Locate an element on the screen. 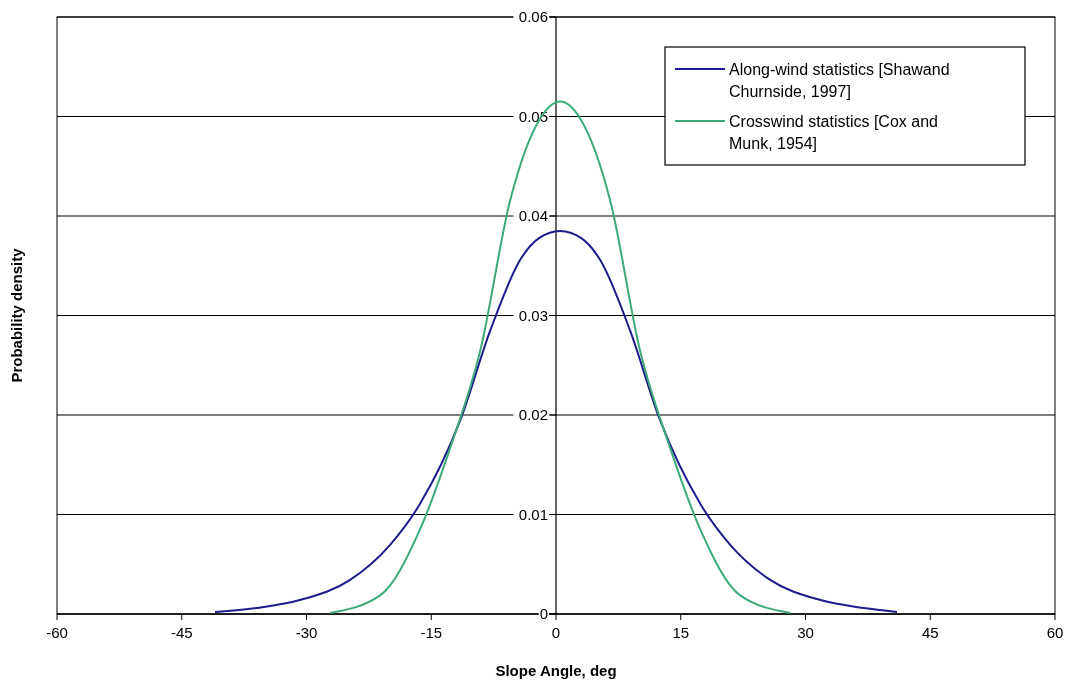 The width and height of the screenshot is (1070, 698). y-tick-label: 0.04 is located at coordinates (533, 215).